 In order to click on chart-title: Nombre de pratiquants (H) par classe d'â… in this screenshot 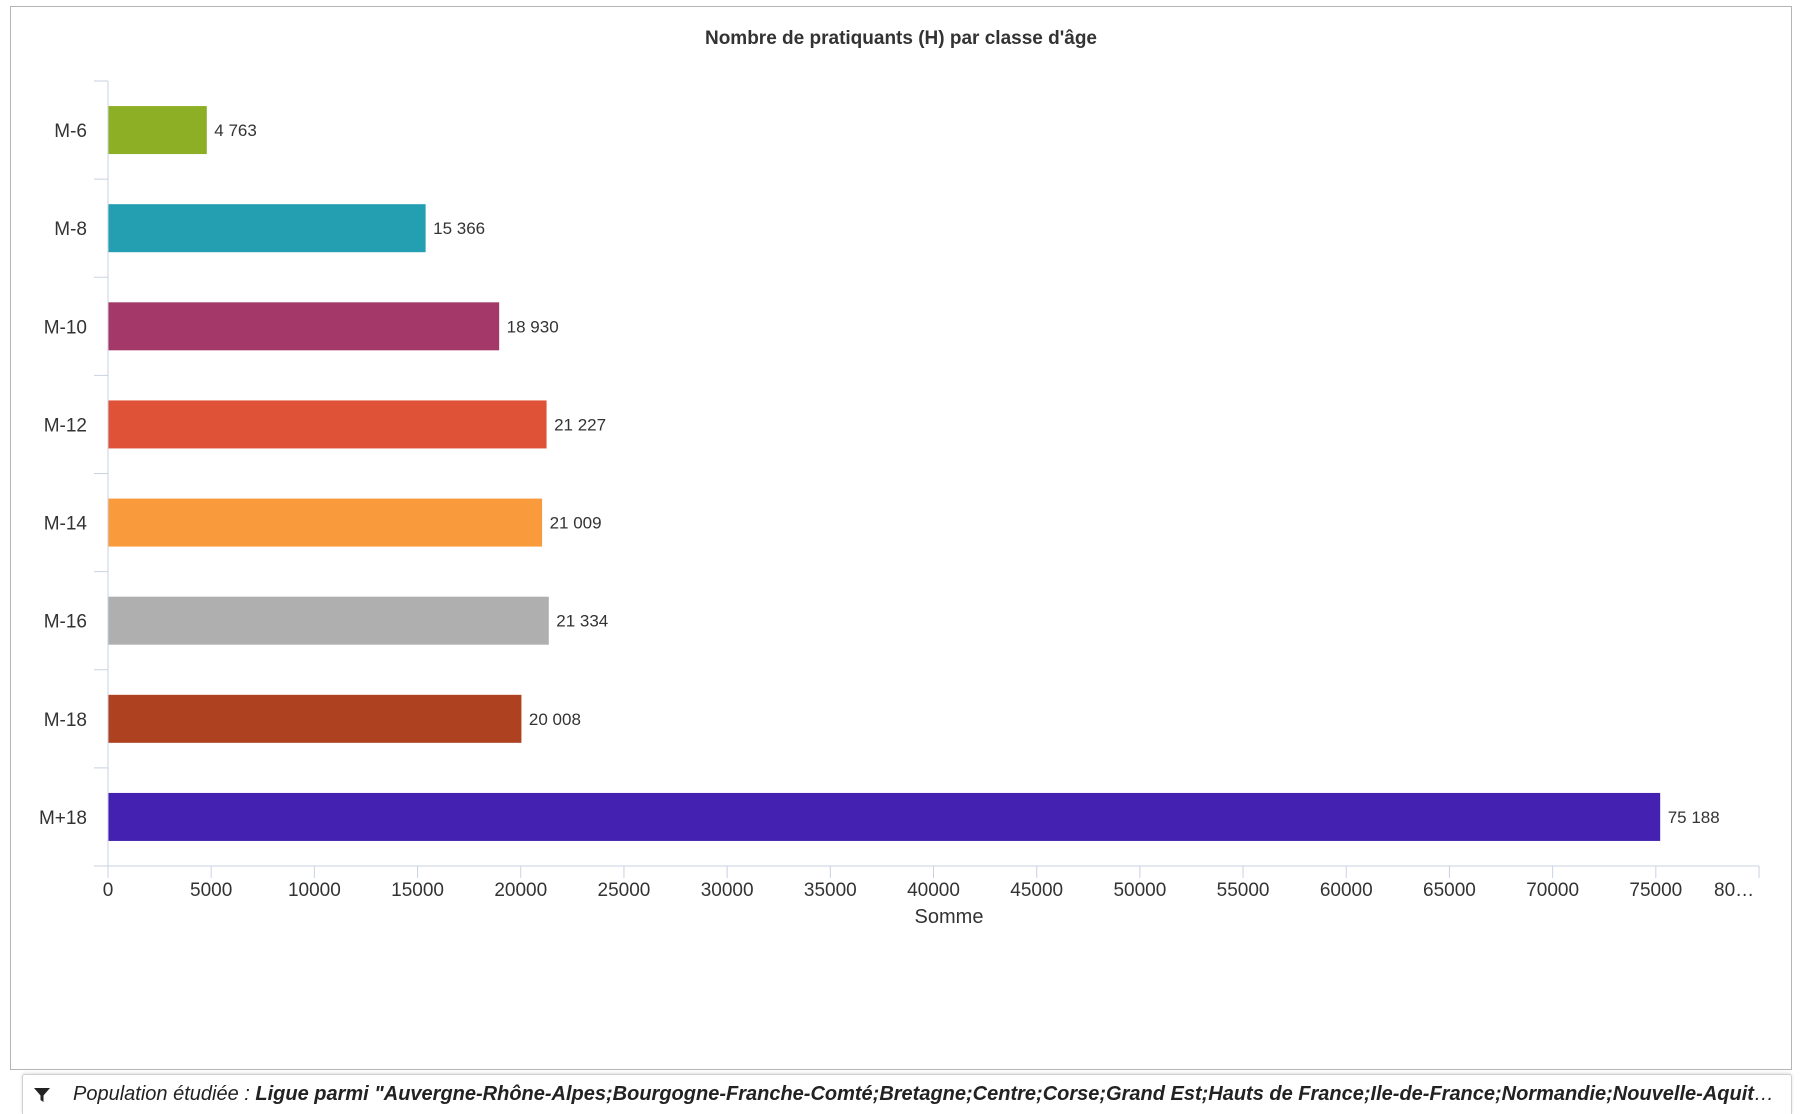, I will do `click(901, 38)`.